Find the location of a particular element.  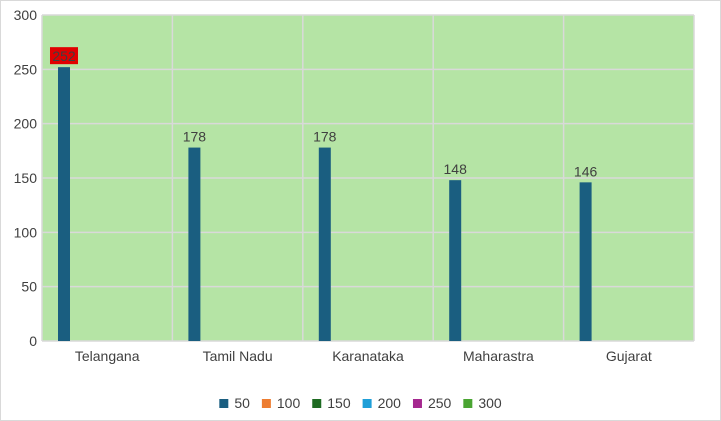

legend-item: 50 is located at coordinates (234, 403).